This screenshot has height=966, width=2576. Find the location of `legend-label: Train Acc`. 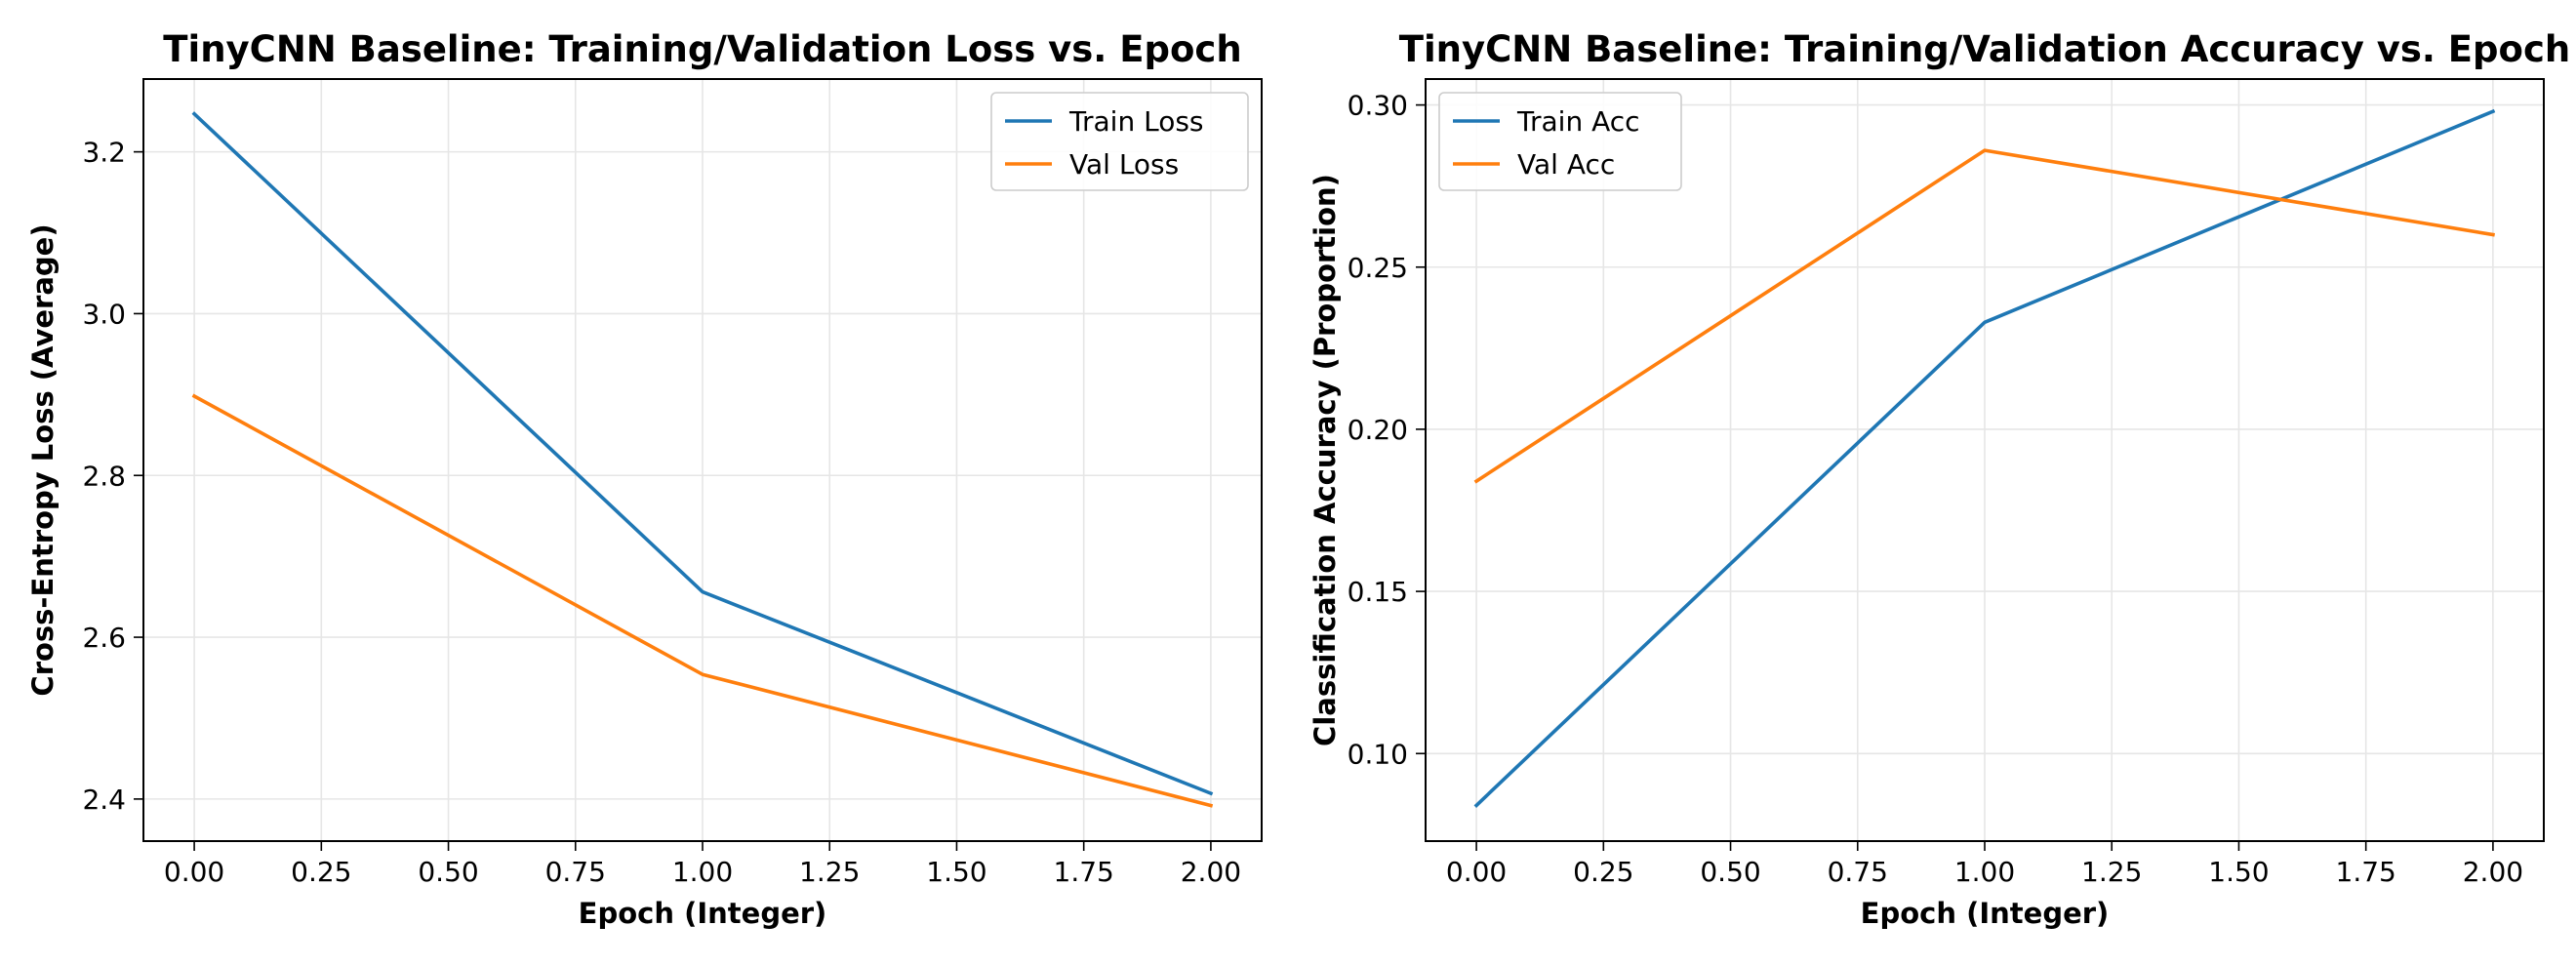

legend-label: Train Acc is located at coordinates (1578, 121).